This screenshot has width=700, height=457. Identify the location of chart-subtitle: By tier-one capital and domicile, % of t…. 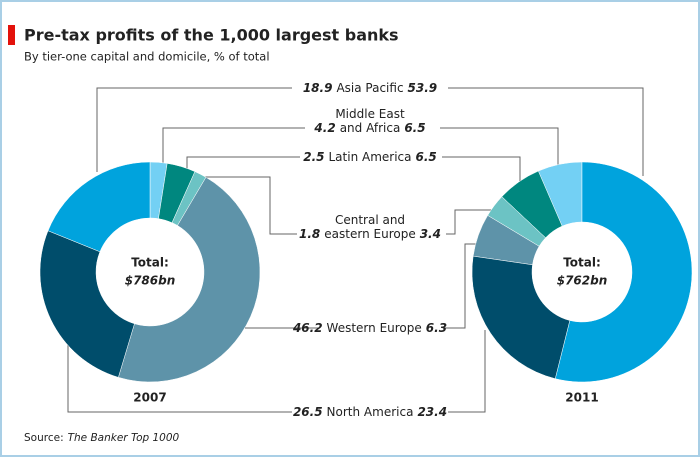
(147, 57).